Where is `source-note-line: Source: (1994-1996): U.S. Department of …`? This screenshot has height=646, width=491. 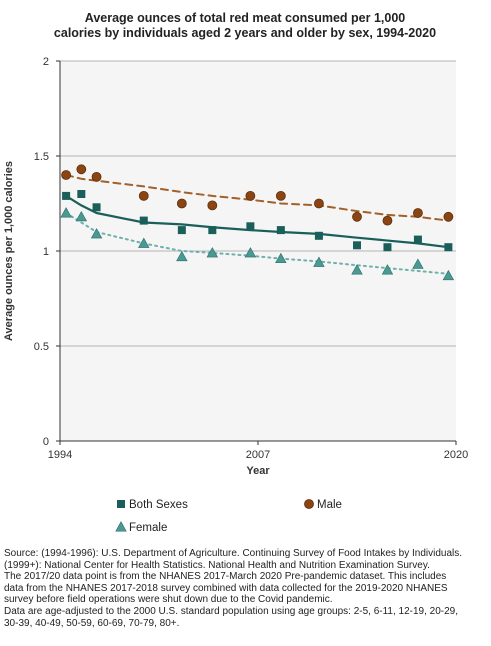
source-note-line: Source: (1994-1996): U.S. Department of … is located at coordinates (233, 553).